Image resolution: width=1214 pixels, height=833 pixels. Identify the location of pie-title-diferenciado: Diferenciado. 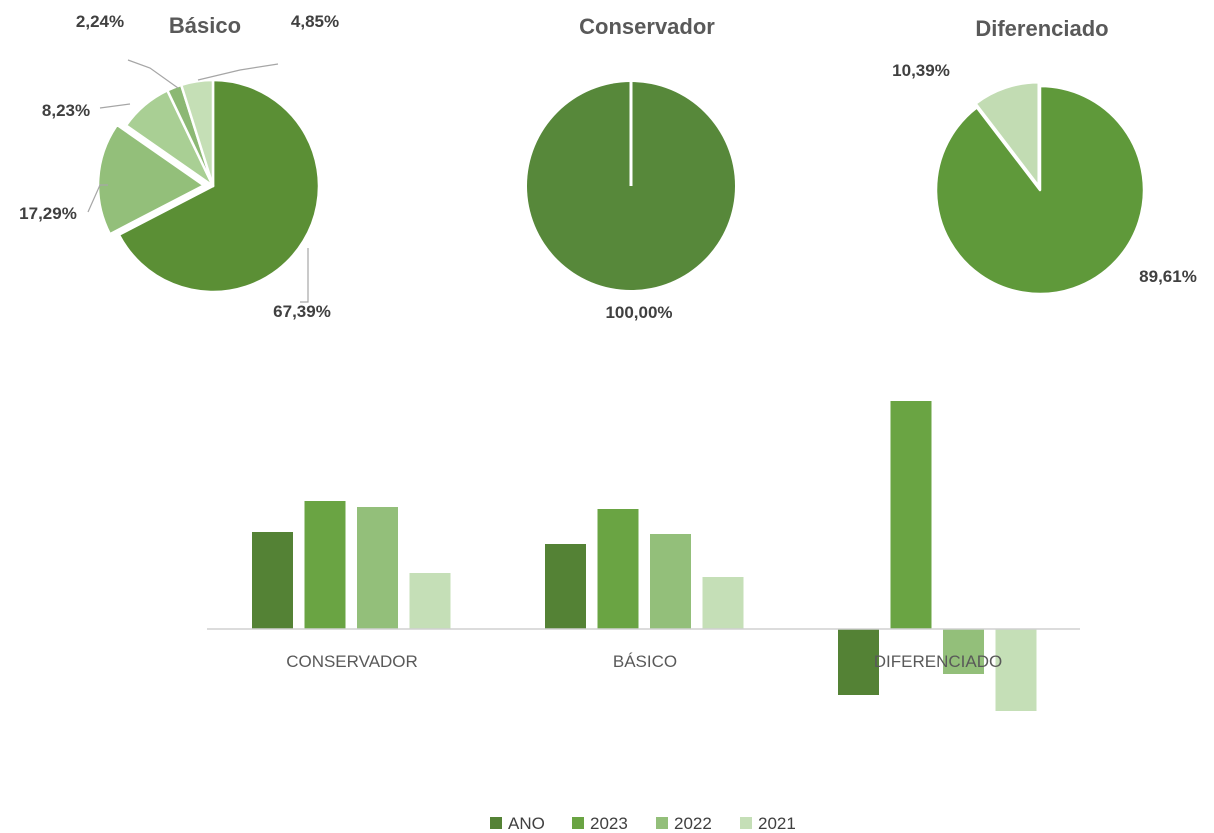
(1041, 28).